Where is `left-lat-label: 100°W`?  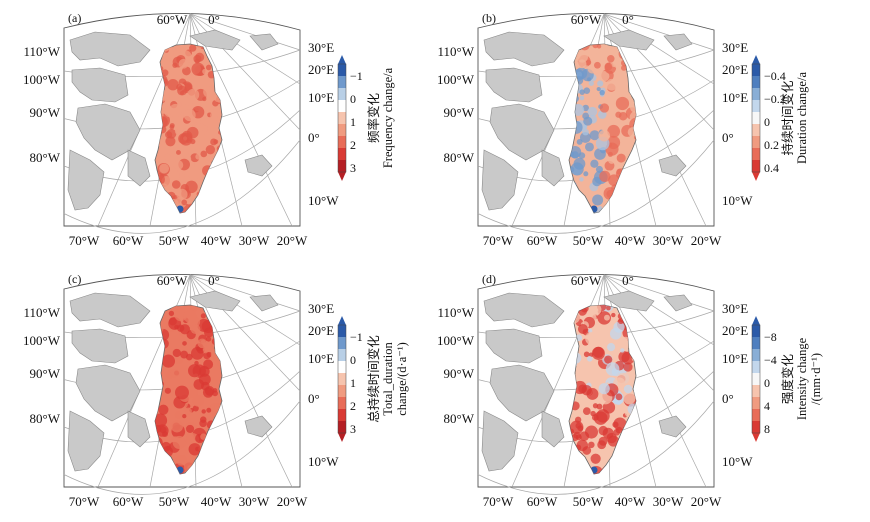 left-lat-label: 100°W is located at coordinates (42, 79).